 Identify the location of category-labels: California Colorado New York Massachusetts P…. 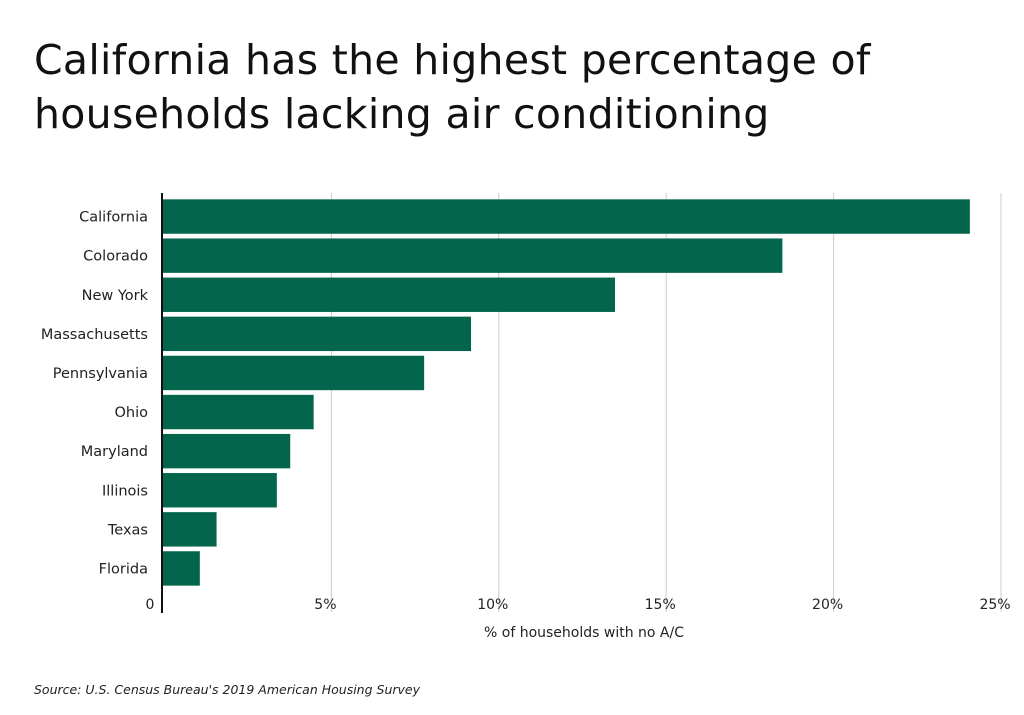
(95, 394).